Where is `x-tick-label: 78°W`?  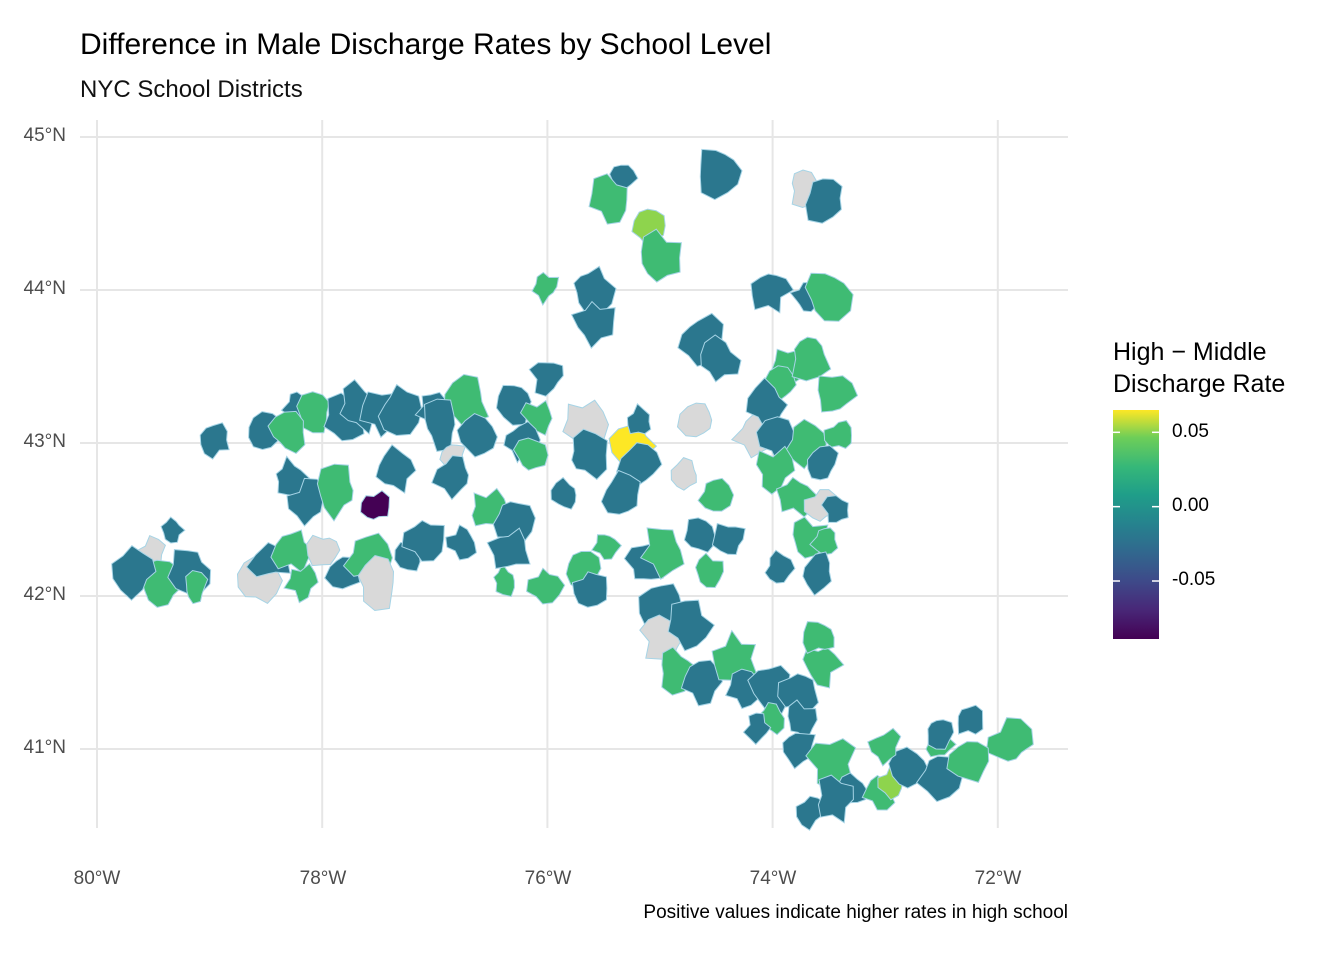
x-tick-label: 78°W is located at coordinates (323, 878).